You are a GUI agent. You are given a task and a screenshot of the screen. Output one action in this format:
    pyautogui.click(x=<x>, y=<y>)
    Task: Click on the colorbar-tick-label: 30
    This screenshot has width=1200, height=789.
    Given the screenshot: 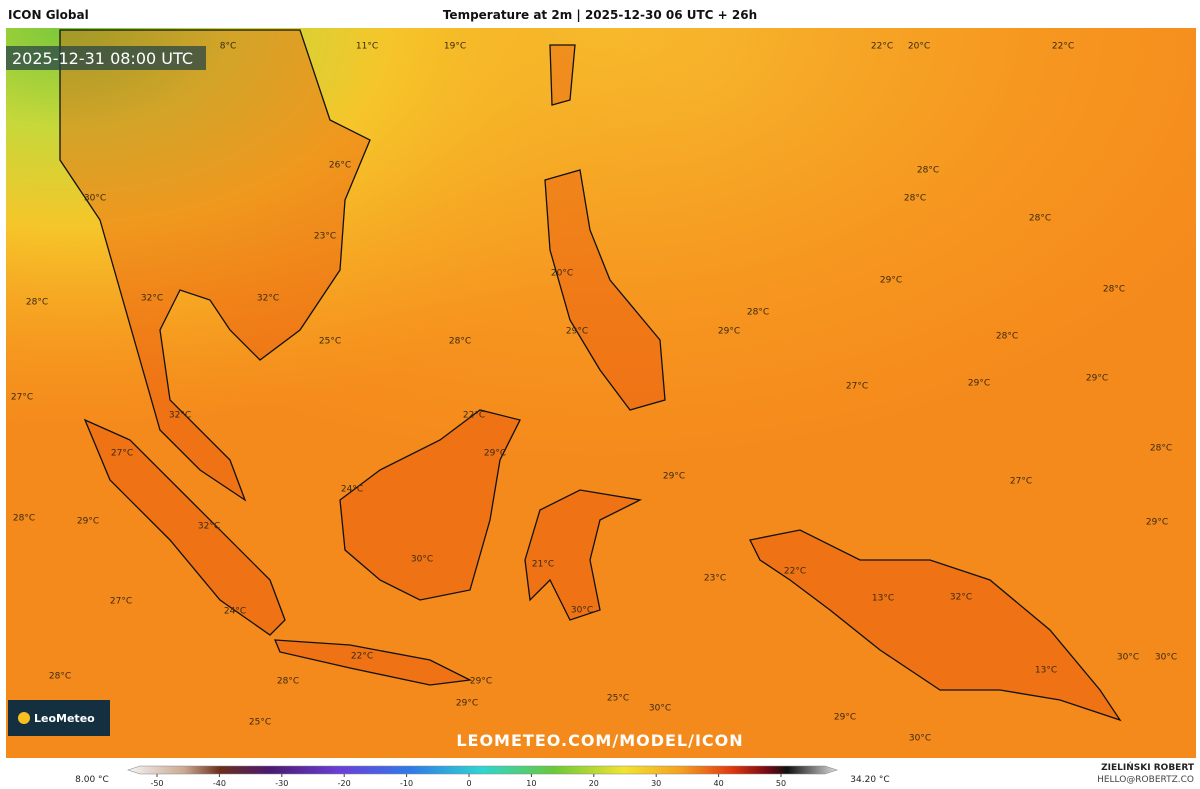 What is the action you would take?
    pyautogui.click(x=656, y=783)
    